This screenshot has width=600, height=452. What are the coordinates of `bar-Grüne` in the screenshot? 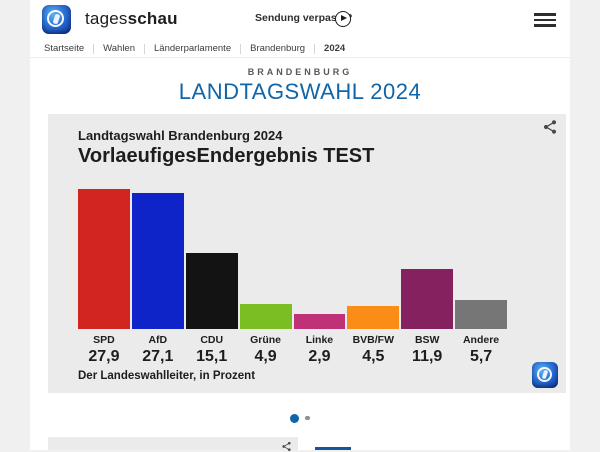 It's located at (265, 316).